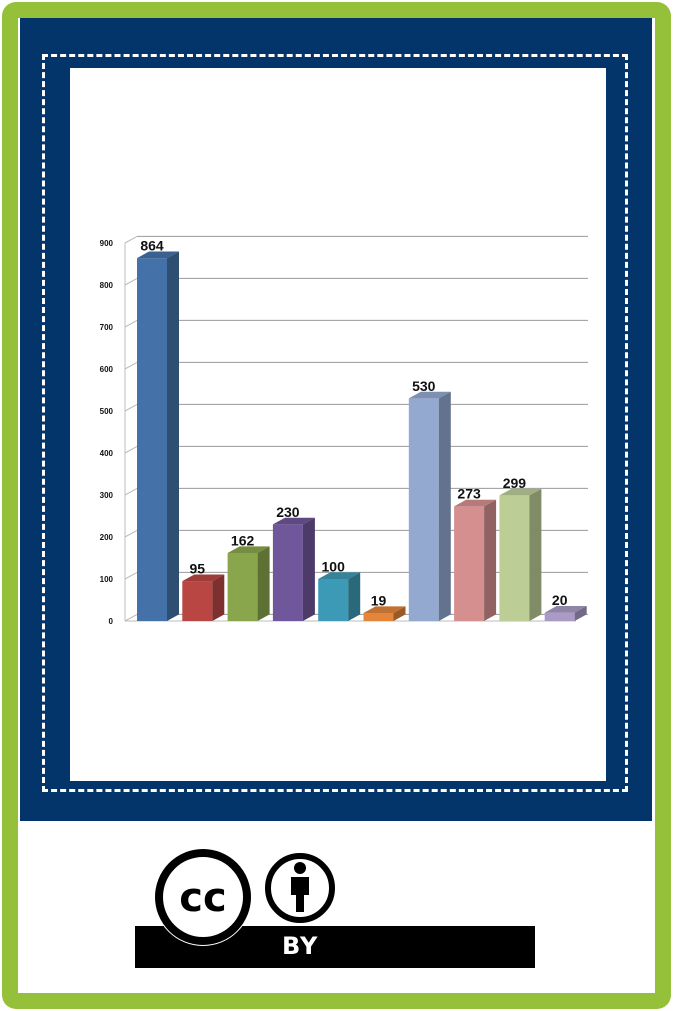 This screenshot has height=1011, width=673. What do you see at coordinates (107, 369) in the screenshot?
I see `y-tick-label: 600` at bounding box center [107, 369].